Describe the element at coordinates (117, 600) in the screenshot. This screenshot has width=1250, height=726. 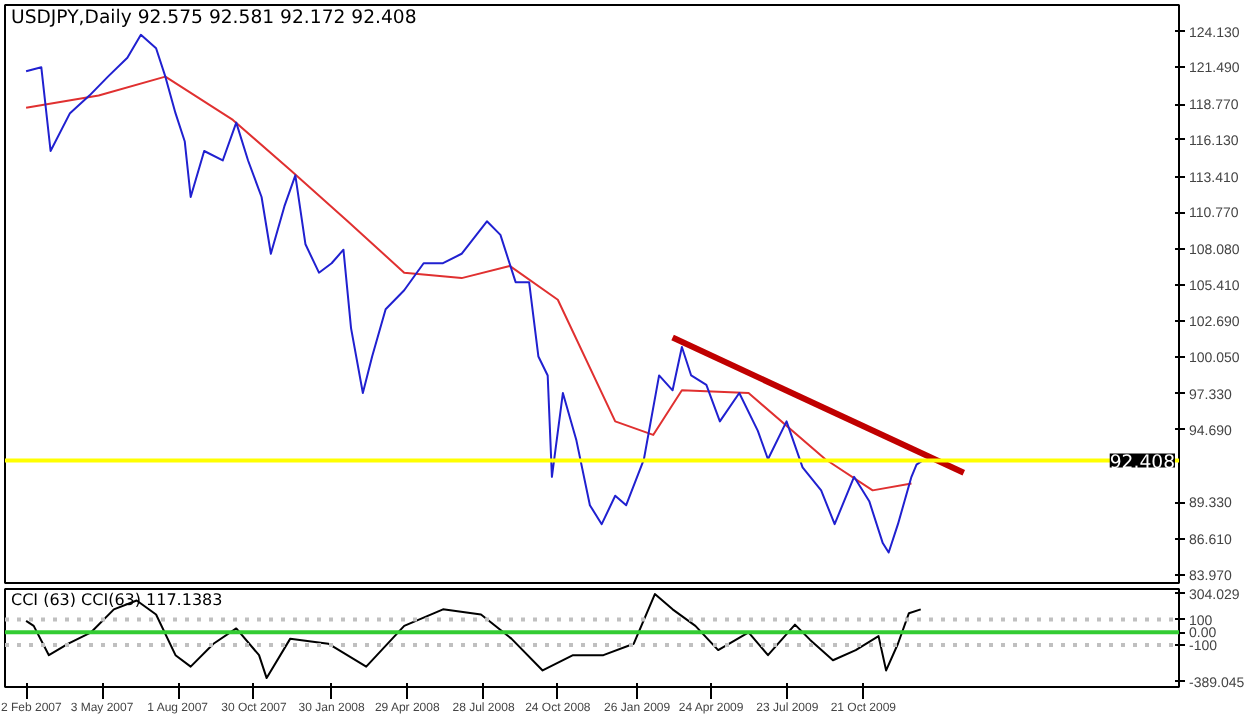
I see `chart-title: CCI (63) CCI(63) 117.1383` at that location.